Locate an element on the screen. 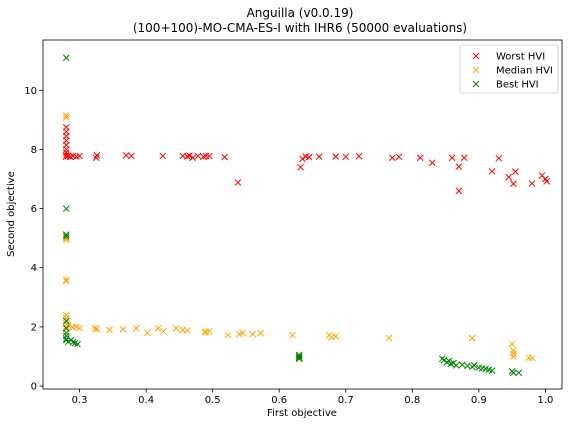  y-tick-label-5: 10 is located at coordinates (30, 91).